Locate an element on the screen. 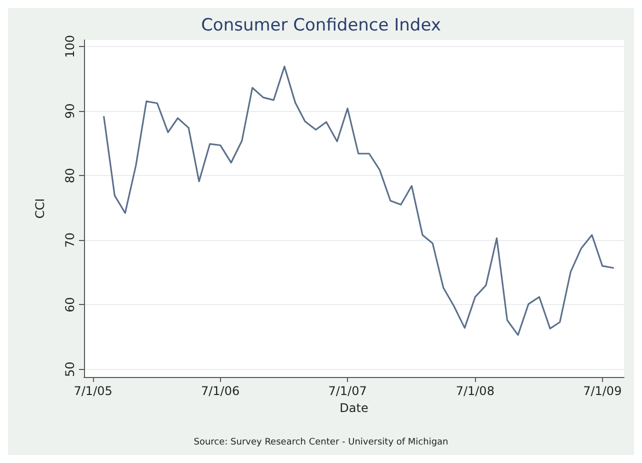 Image resolution: width=642 pixels, height=463 pixels. x-tick-label: 7/1/05 is located at coordinates (93, 391).